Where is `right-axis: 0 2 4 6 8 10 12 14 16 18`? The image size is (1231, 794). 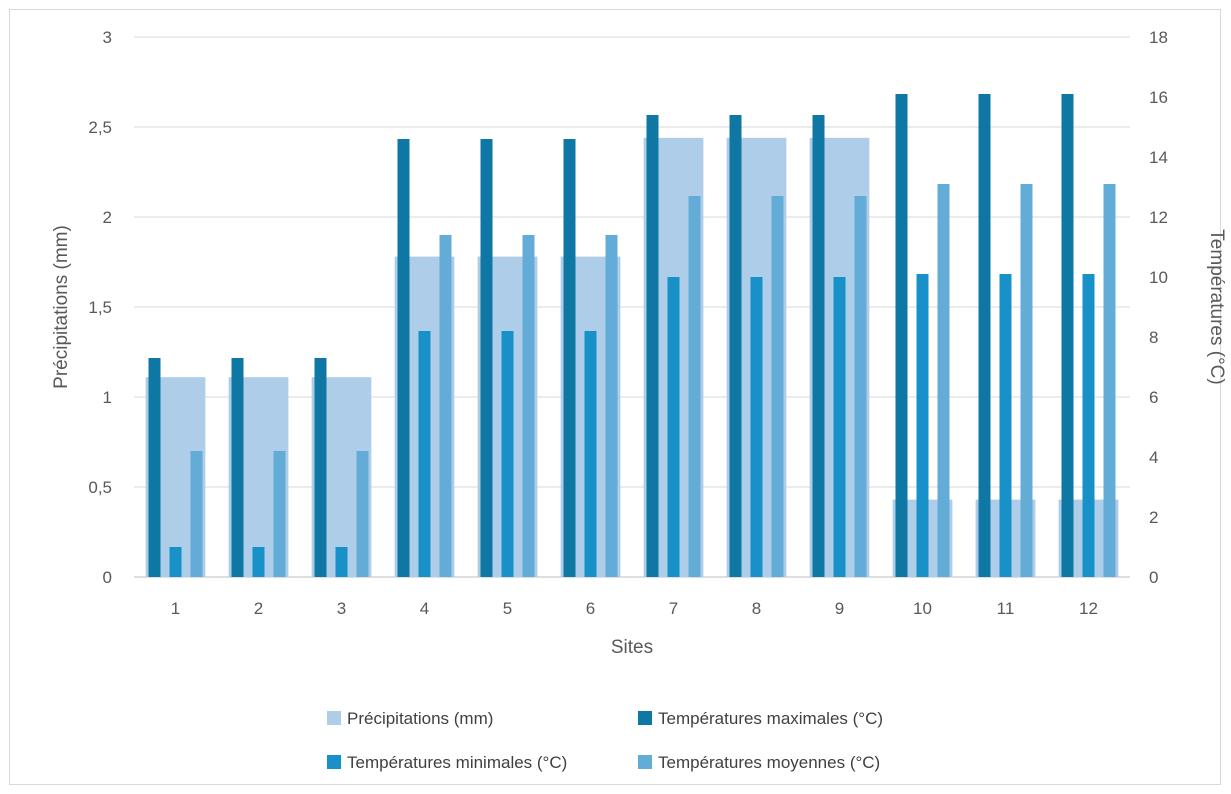 right-axis: 0 2 4 6 8 10 12 14 16 18 is located at coordinates (1158, 307).